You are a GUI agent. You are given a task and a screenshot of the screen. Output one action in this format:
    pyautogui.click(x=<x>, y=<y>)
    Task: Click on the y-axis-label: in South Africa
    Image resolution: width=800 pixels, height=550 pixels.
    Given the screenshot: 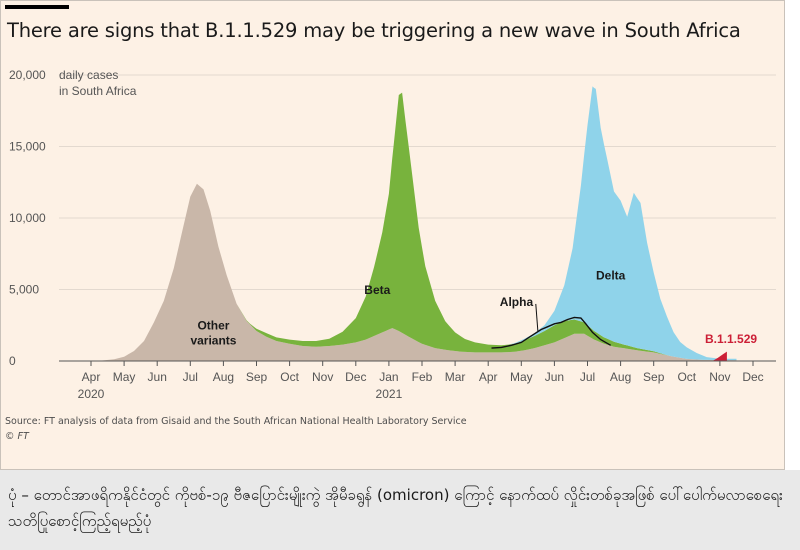 What is the action you would take?
    pyautogui.click(x=98, y=91)
    